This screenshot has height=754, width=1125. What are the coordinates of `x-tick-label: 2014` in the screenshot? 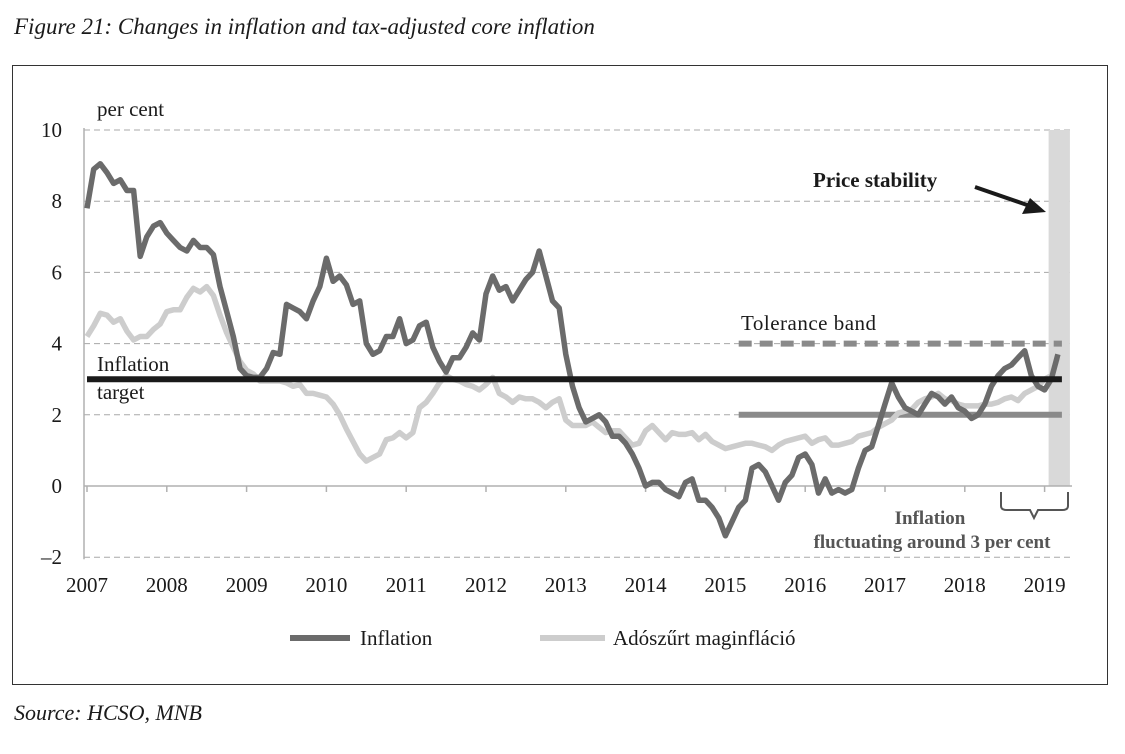 It's located at (646, 585).